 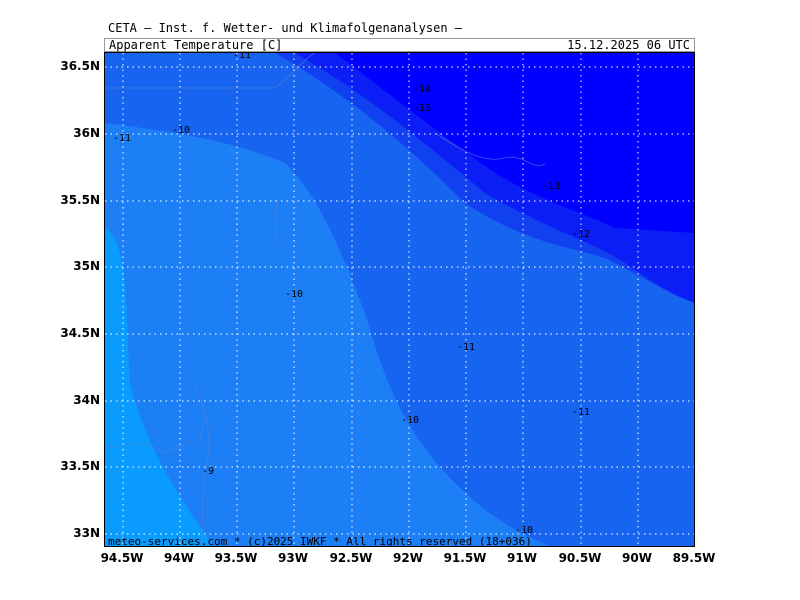 What do you see at coordinates (196, 45) in the screenshot?
I see `parameter-label: Apparent Temperature [C]` at bounding box center [196, 45].